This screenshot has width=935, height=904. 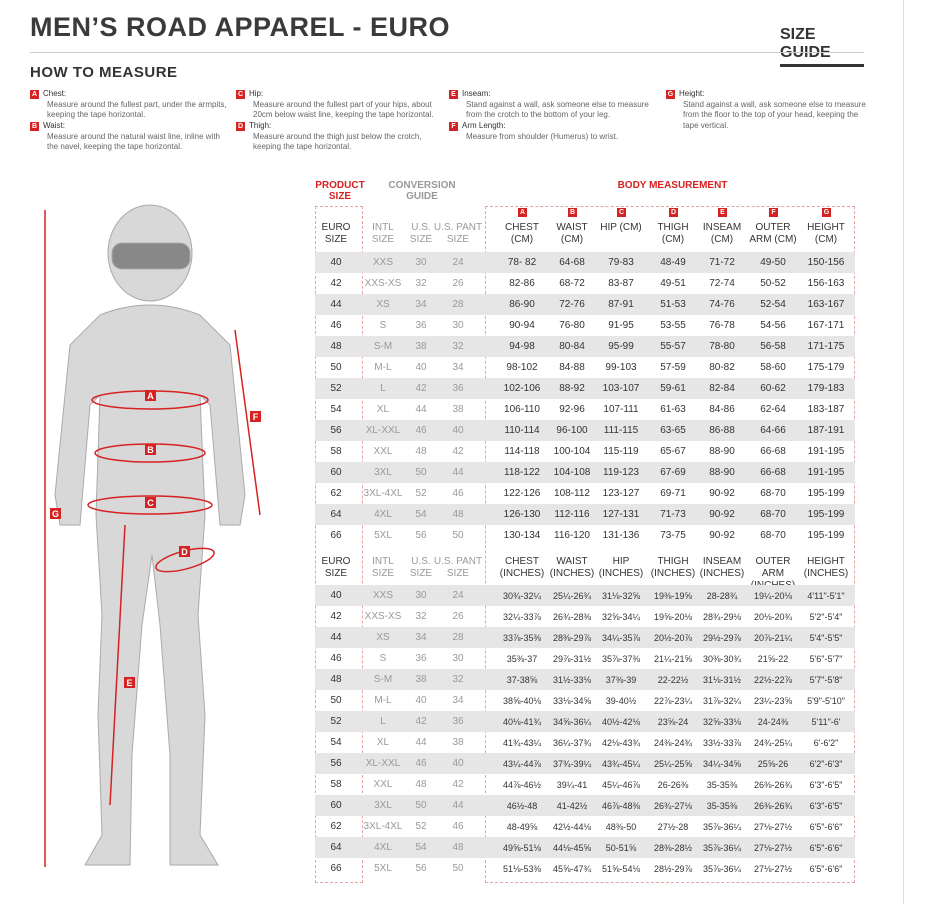 What do you see at coordinates (722, 658) in the screenshot?
I see `table-cell: 30⅜-30¾` at bounding box center [722, 658].